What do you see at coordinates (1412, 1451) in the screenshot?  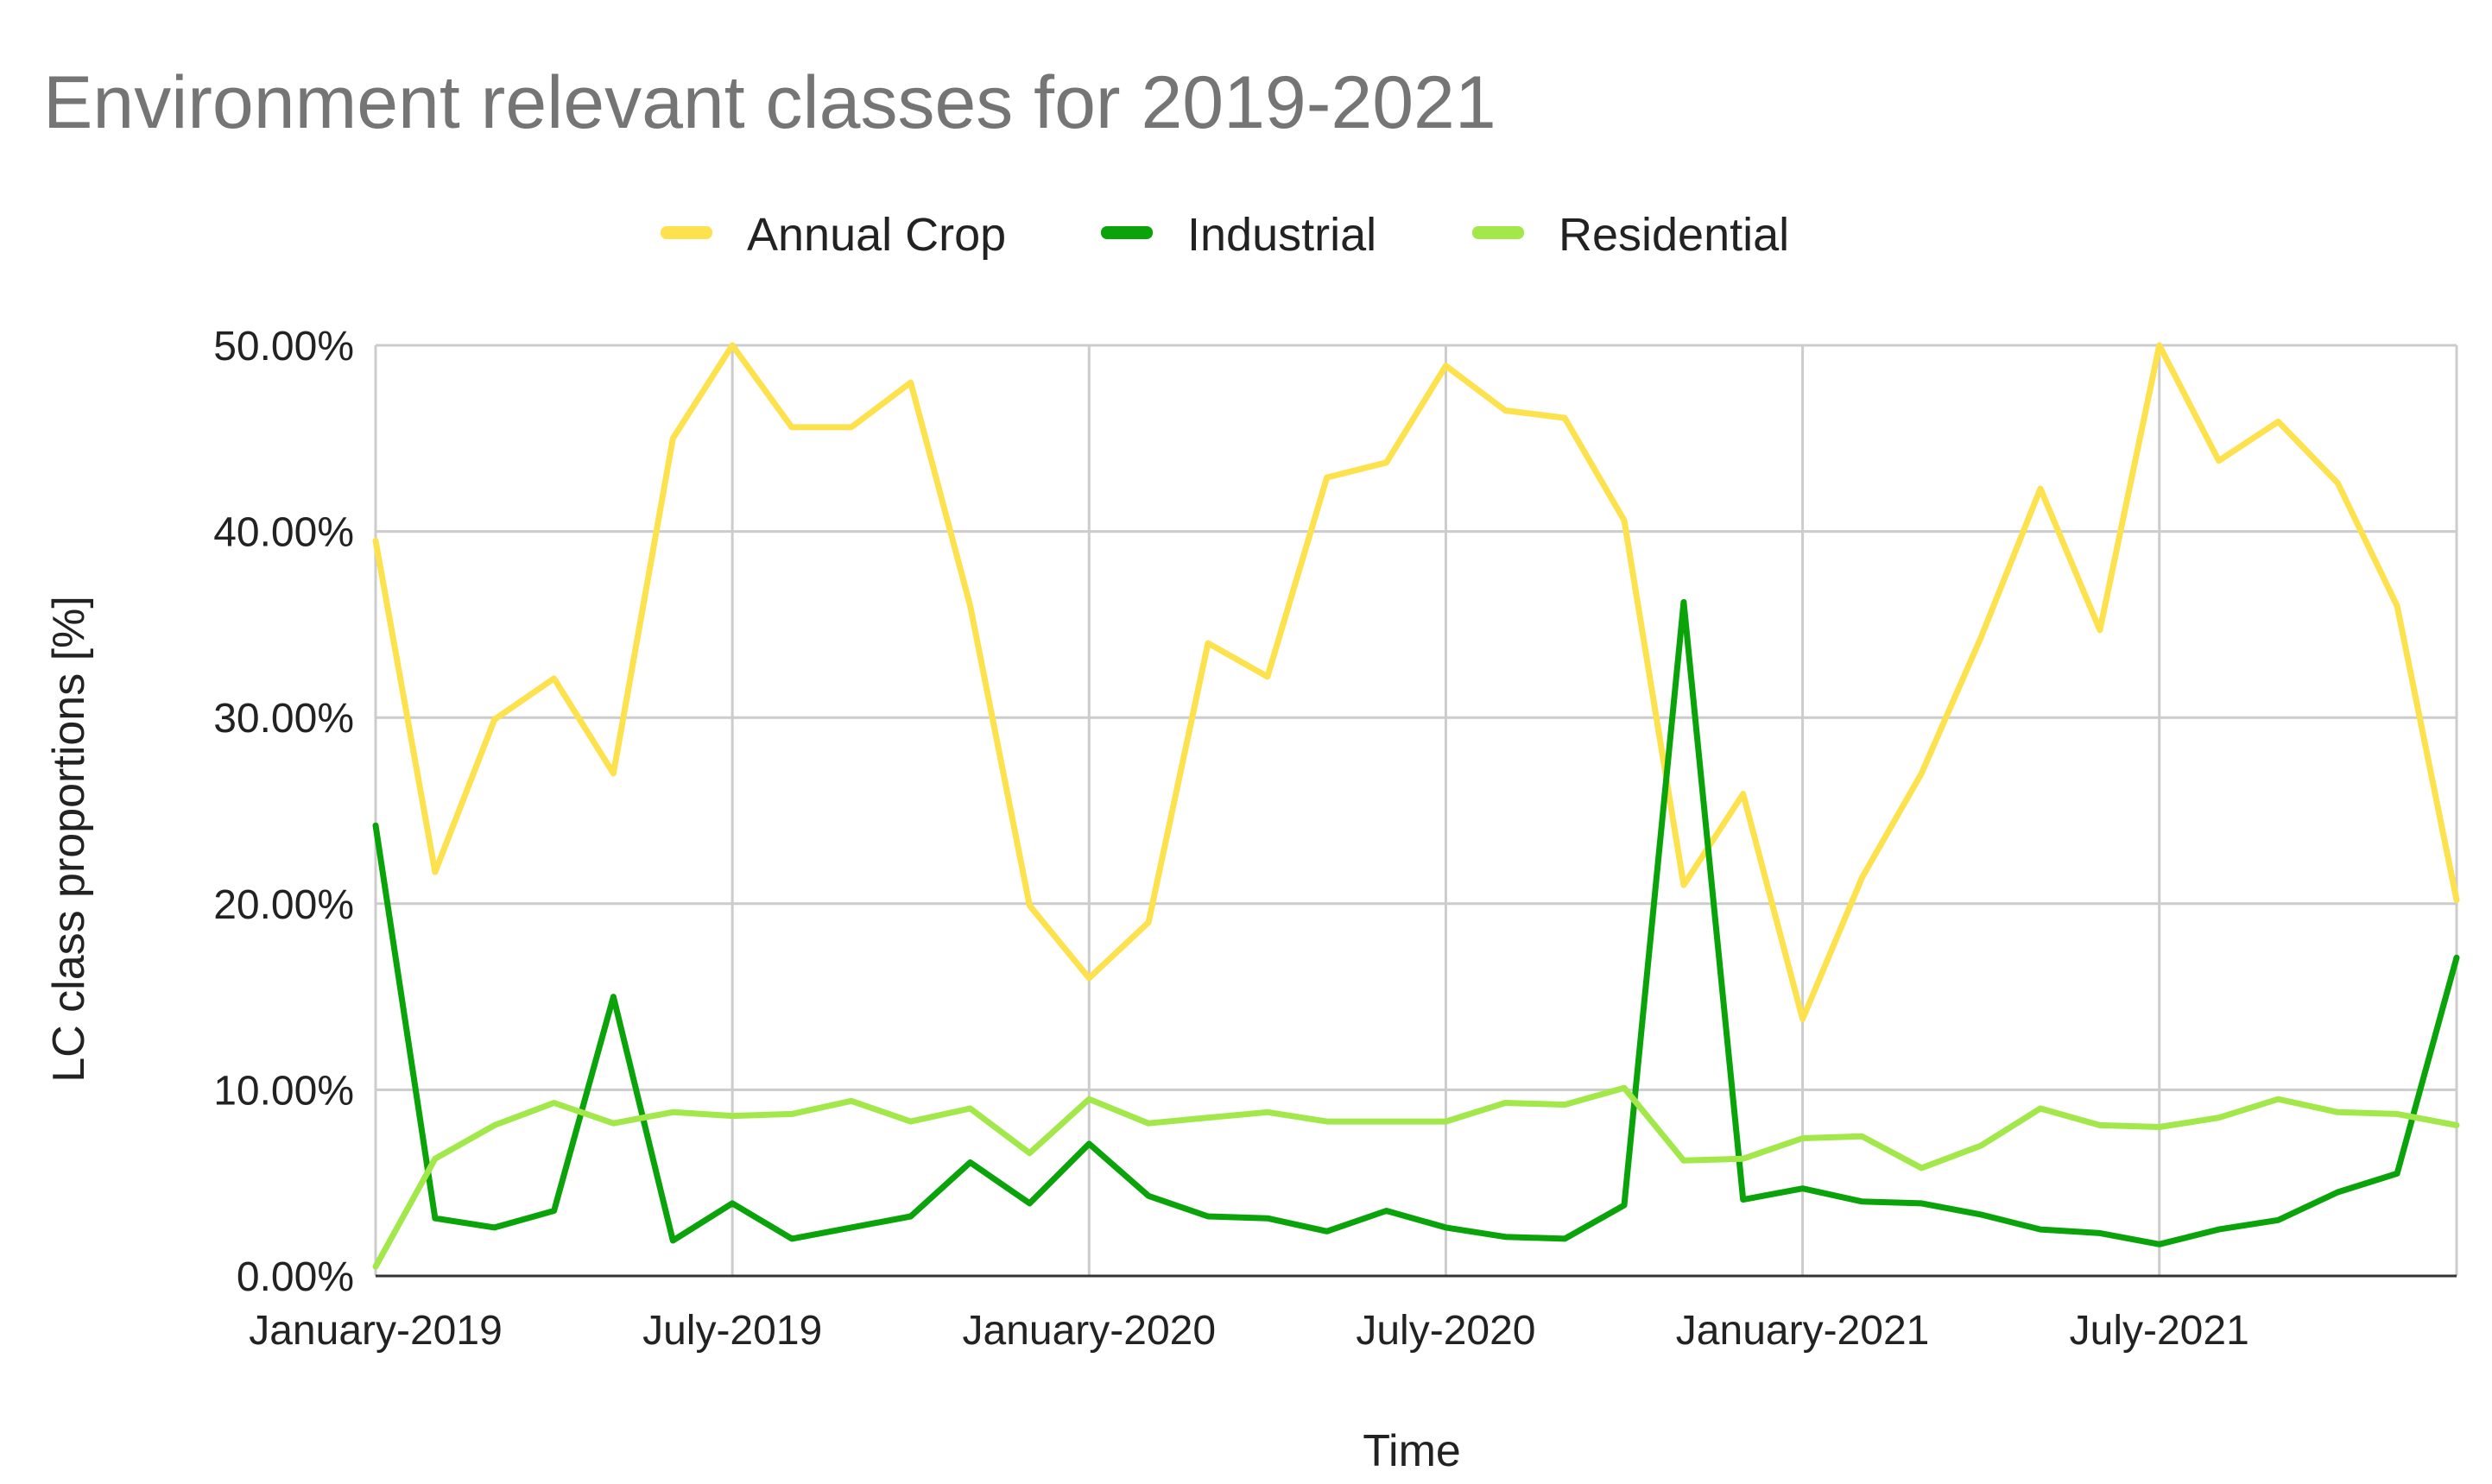 I see `x-axis-title: Time` at bounding box center [1412, 1451].